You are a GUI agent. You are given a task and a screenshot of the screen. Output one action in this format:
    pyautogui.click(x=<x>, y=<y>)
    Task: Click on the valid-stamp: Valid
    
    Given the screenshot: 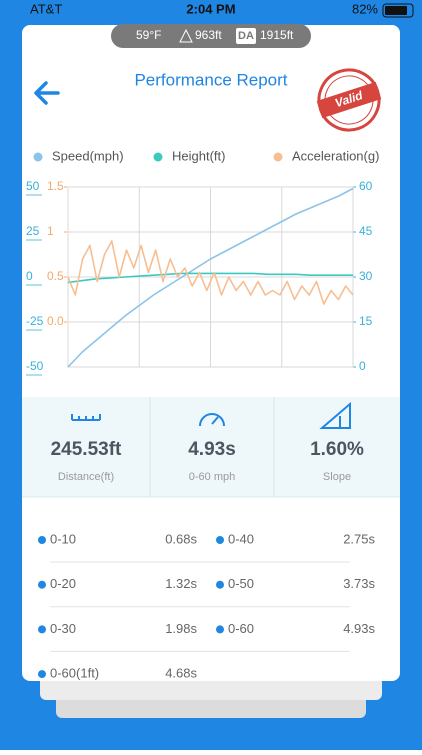 What is the action you would take?
    pyautogui.click(x=349, y=100)
    